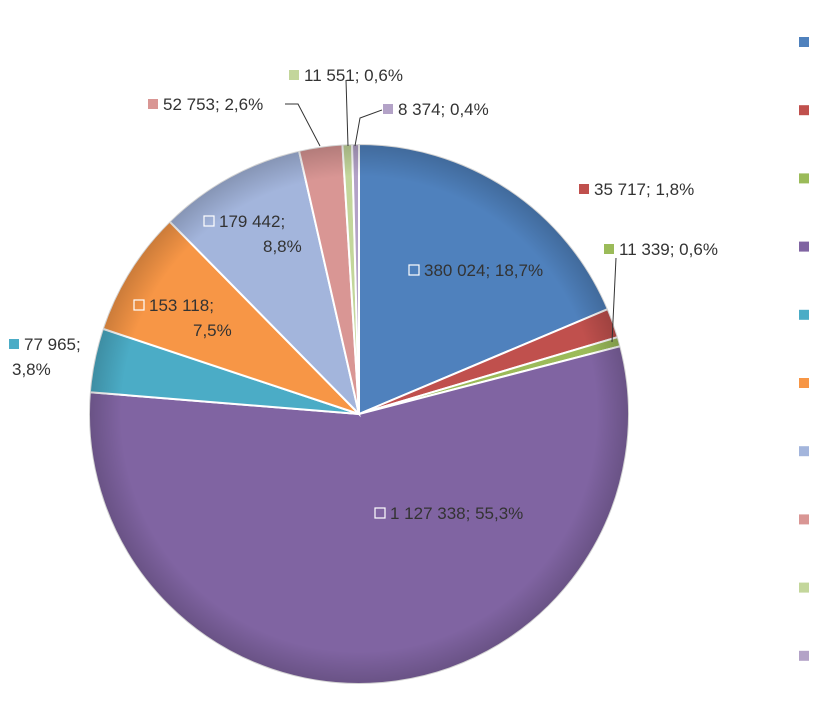 The height and width of the screenshot is (712, 815). What do you see at coordinates (190, 318) in the screenshot?
I see `data-label-text: 153 118; 7,5%` at bounding box center [190, 318].